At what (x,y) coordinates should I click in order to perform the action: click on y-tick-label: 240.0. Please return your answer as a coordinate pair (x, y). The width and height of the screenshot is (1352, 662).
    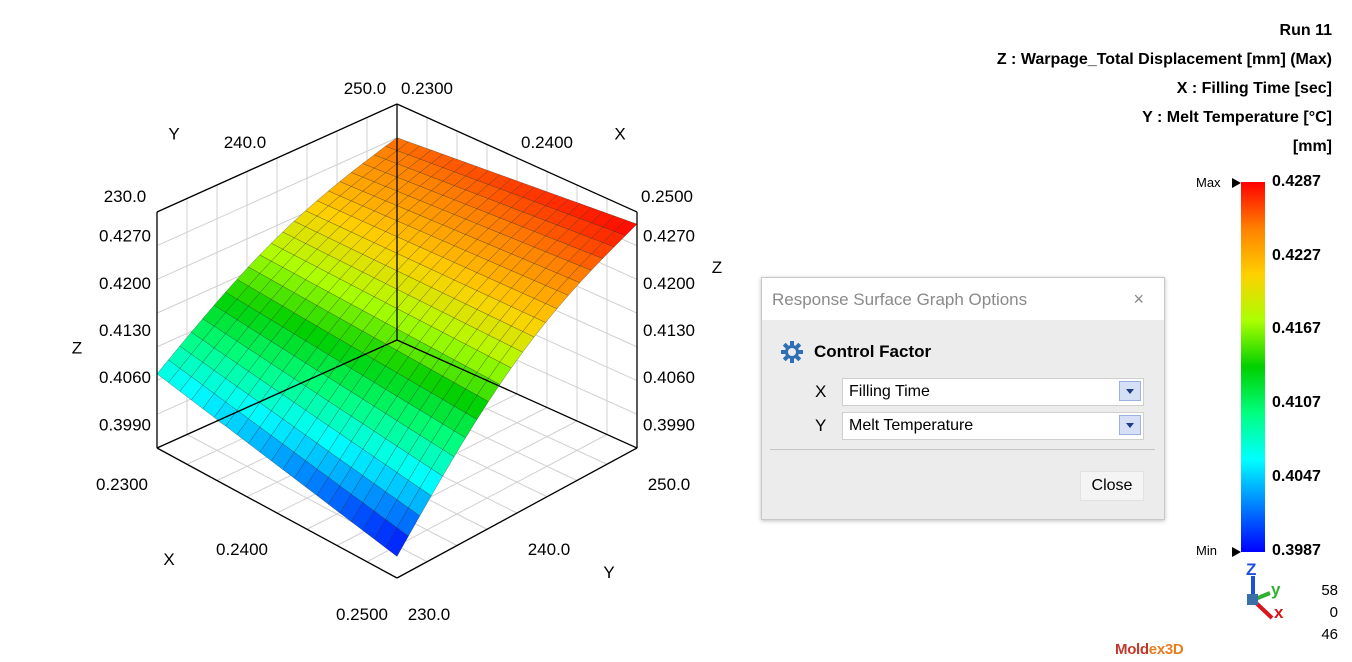
    Looking at the image, I should click on (549, 549).